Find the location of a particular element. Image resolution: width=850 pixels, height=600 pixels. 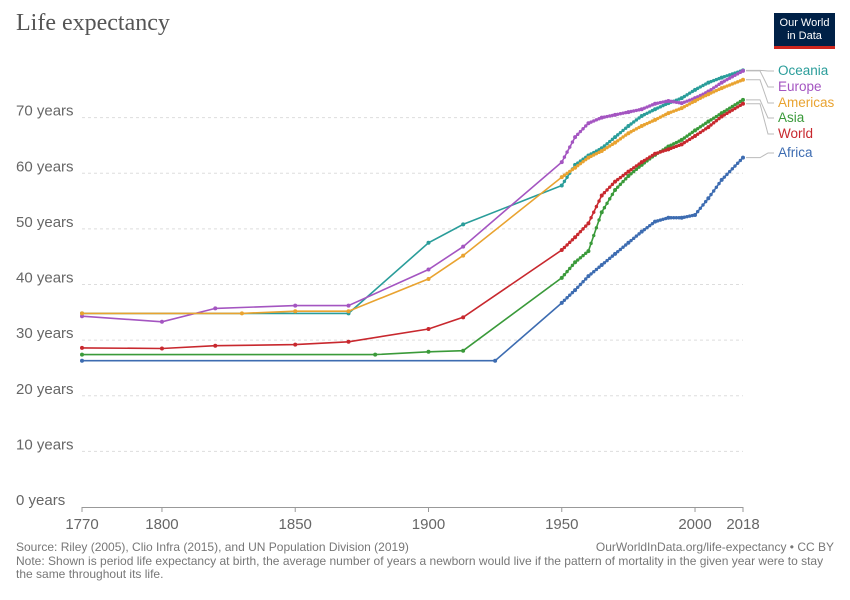

legend-label: World is located at coordinates (795, 133).